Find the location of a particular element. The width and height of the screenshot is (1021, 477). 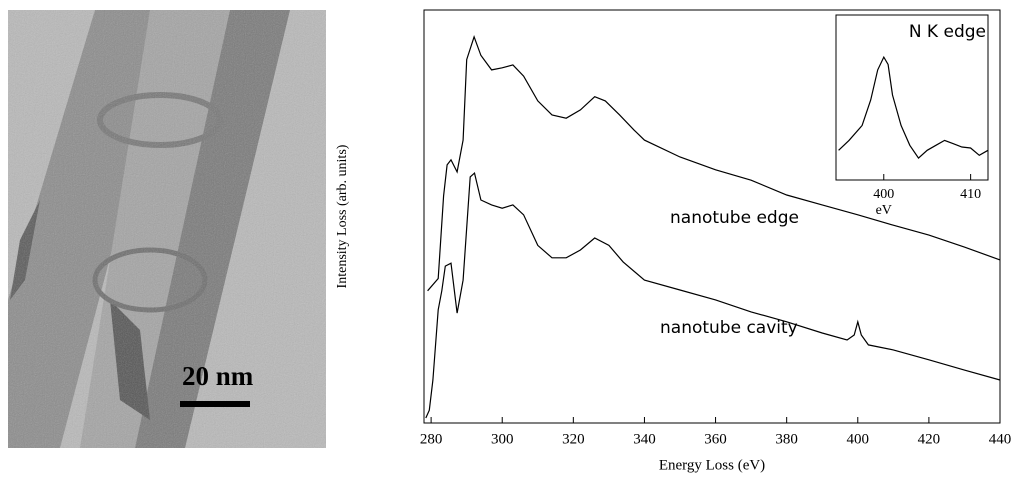

scale-bar-label: 20 nm is located at coordinates (218, 376).